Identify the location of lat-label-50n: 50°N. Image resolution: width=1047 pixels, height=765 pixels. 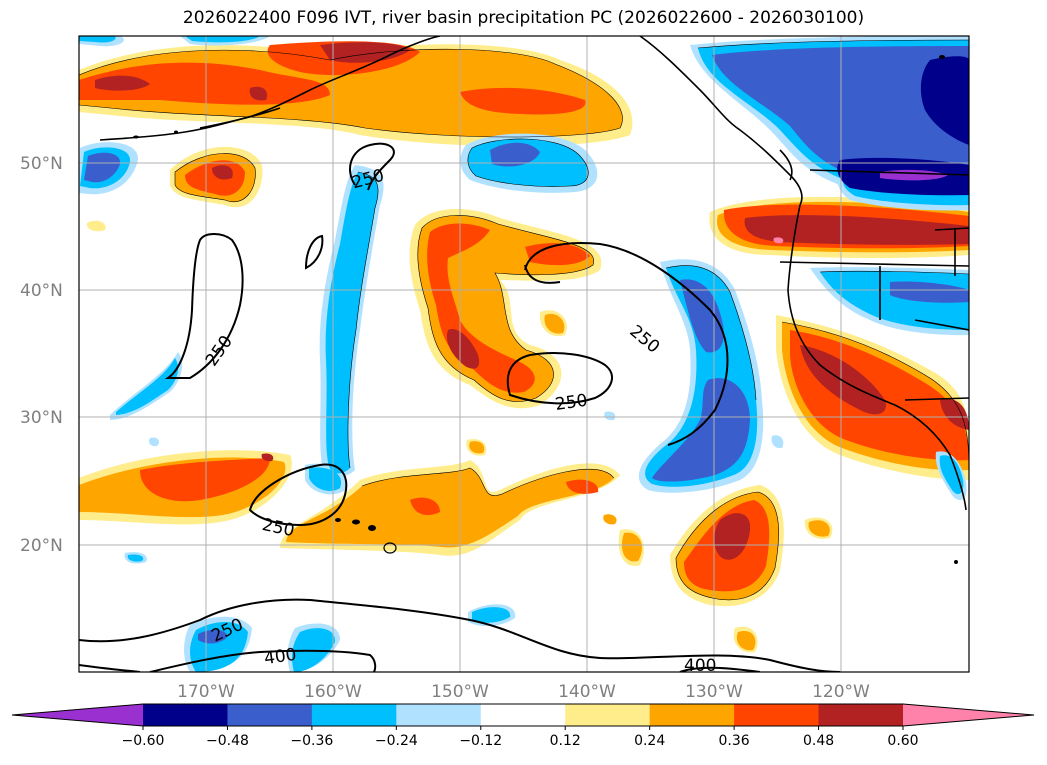
(41, 164).